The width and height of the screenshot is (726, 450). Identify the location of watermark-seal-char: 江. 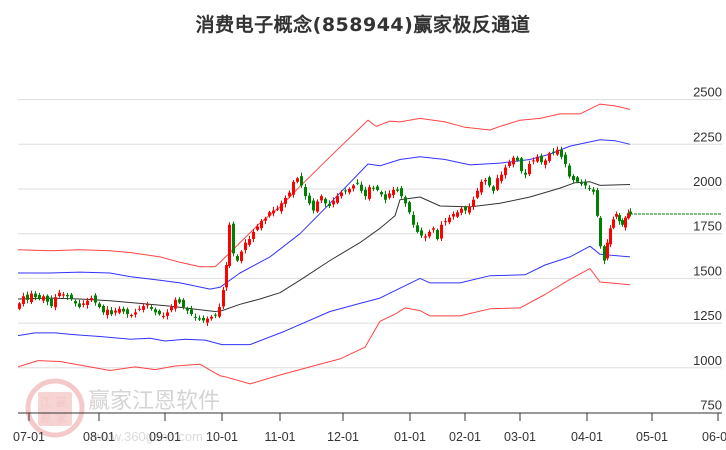
(45, 402).